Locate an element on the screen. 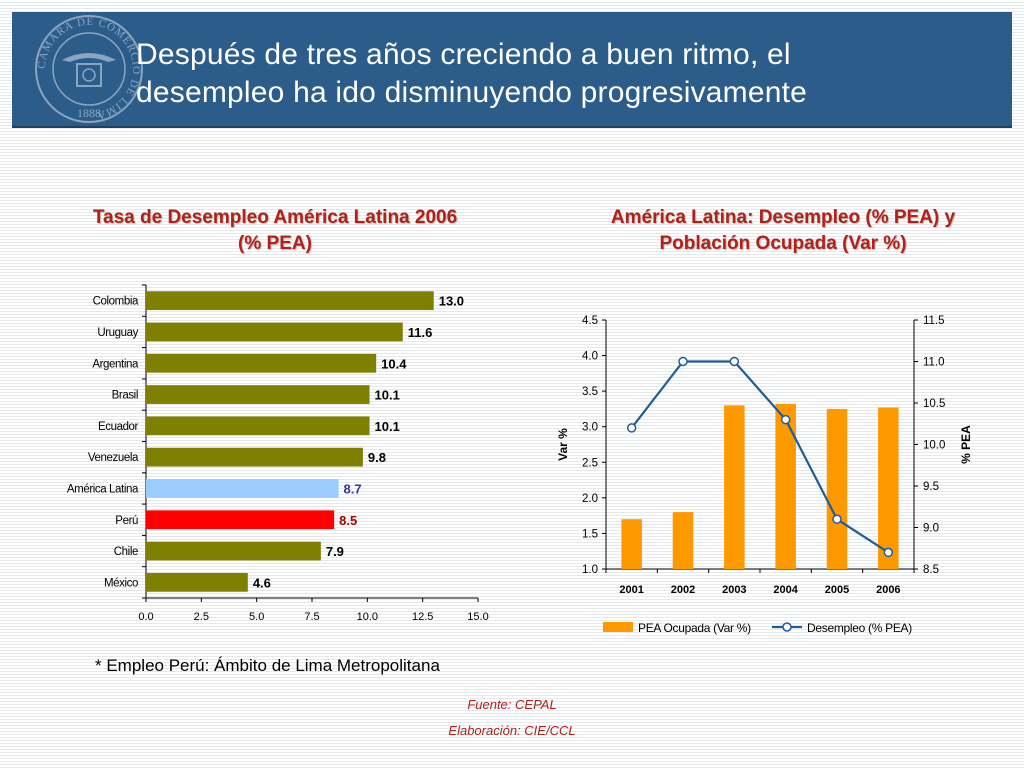 This screenshot has height=768, width=1024. combo-bar-2006 is located at coordinates (888, 488).